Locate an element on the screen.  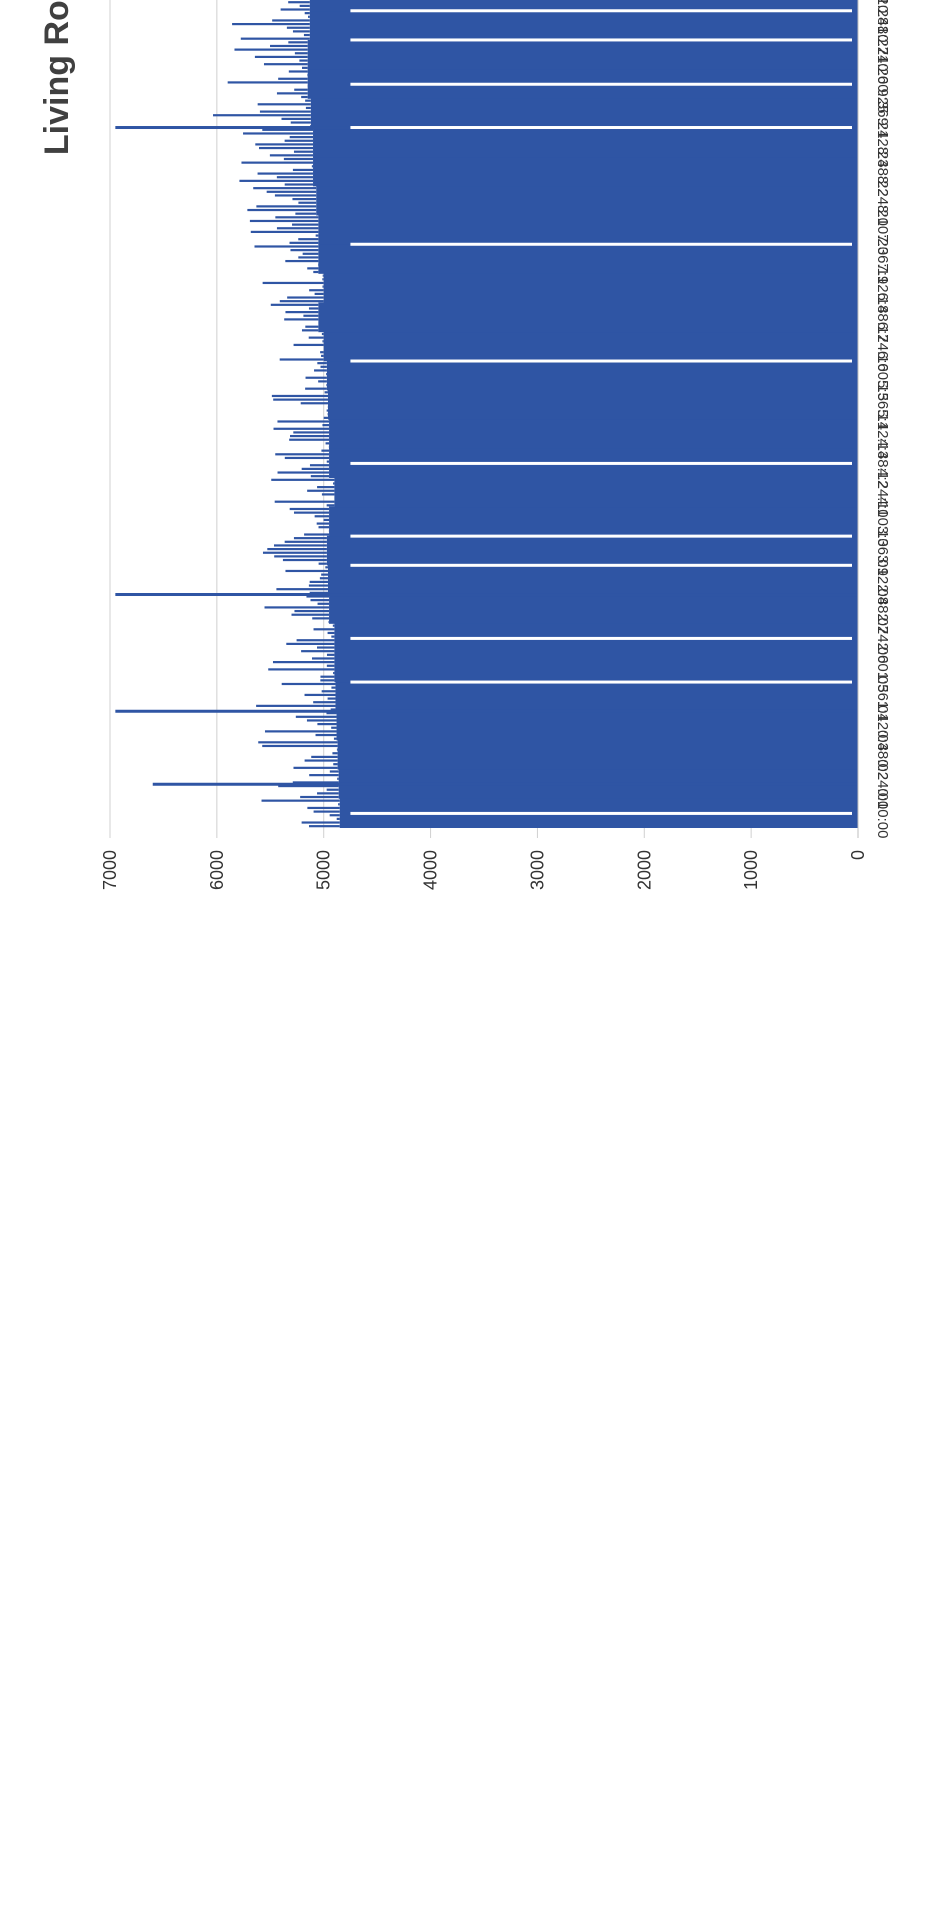
y-tick-label: 2000 is located at coordinates (644, 870).